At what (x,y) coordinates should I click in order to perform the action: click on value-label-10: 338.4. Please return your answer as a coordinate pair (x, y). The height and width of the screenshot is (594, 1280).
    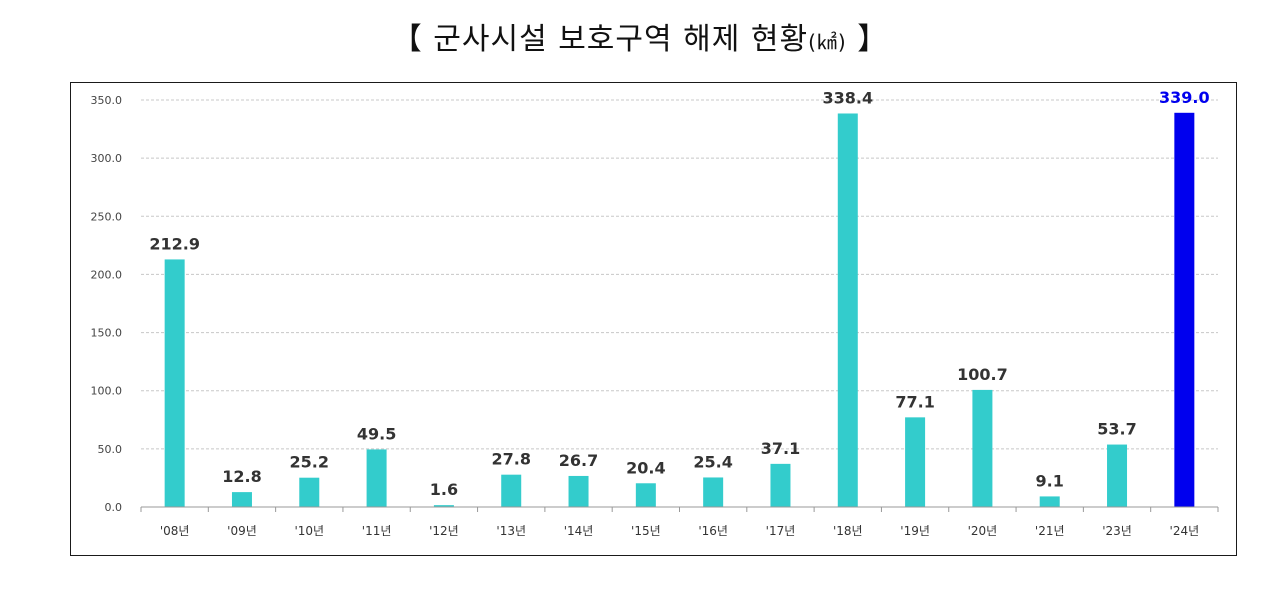
    Looking at the image, I should click on (847, 97).